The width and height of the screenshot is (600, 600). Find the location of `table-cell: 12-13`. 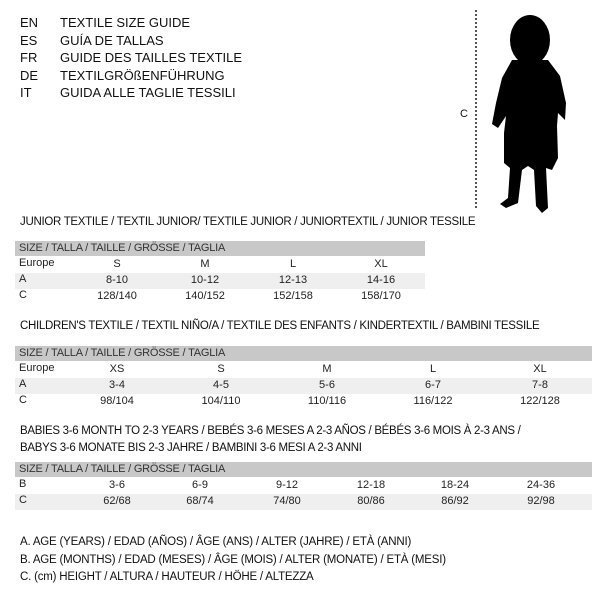

table-cell: 12-13 is located at coordinates (293, 280).